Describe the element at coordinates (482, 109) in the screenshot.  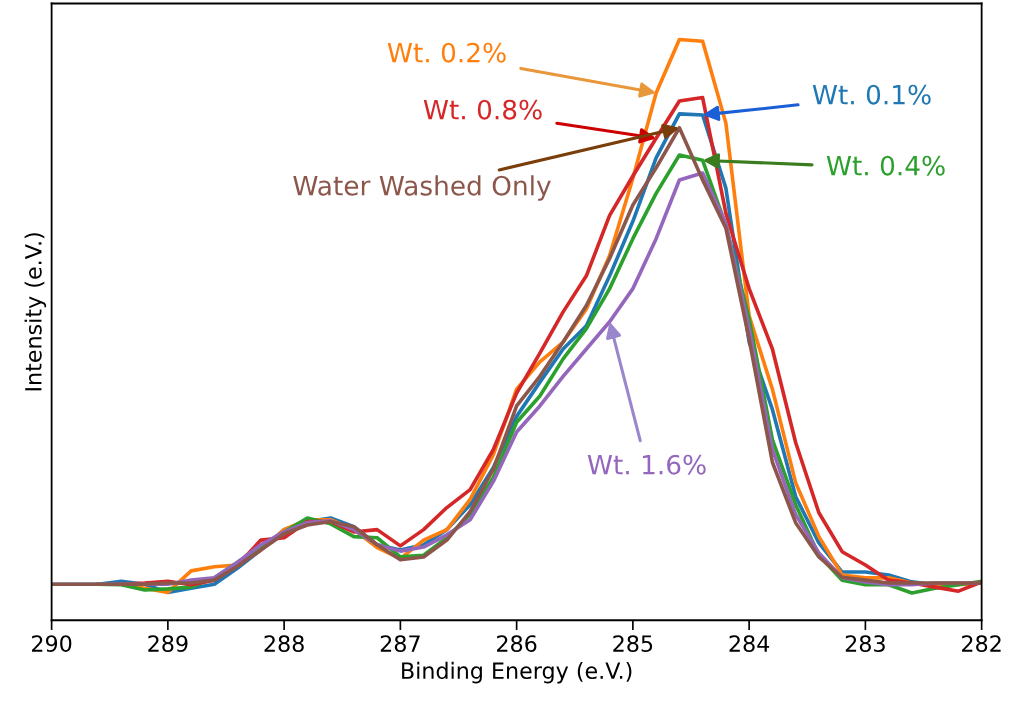
I see `text: Wt. 0.8%` at that location.